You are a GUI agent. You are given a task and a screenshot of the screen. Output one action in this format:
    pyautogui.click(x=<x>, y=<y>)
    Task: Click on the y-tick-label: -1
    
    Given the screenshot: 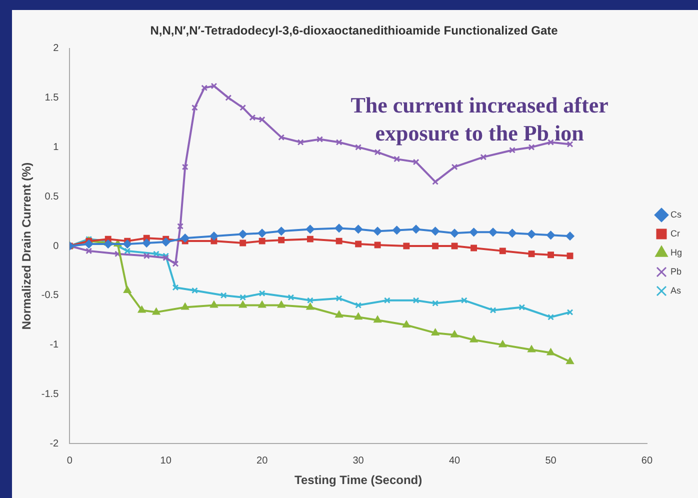 What is the action you would take?
    pyautogui.click(x=55, y=345)
    